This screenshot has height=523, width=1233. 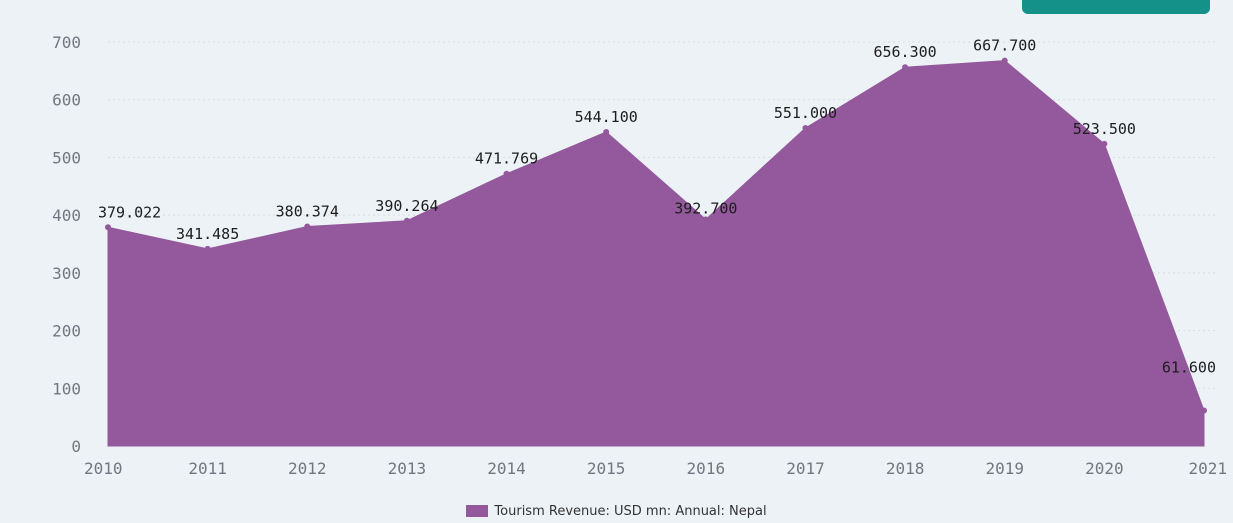 What do you see at coordinates (905, 468) in the screenshot?
I see `x-tick-label: 2018` at bounding box center [905, 468].